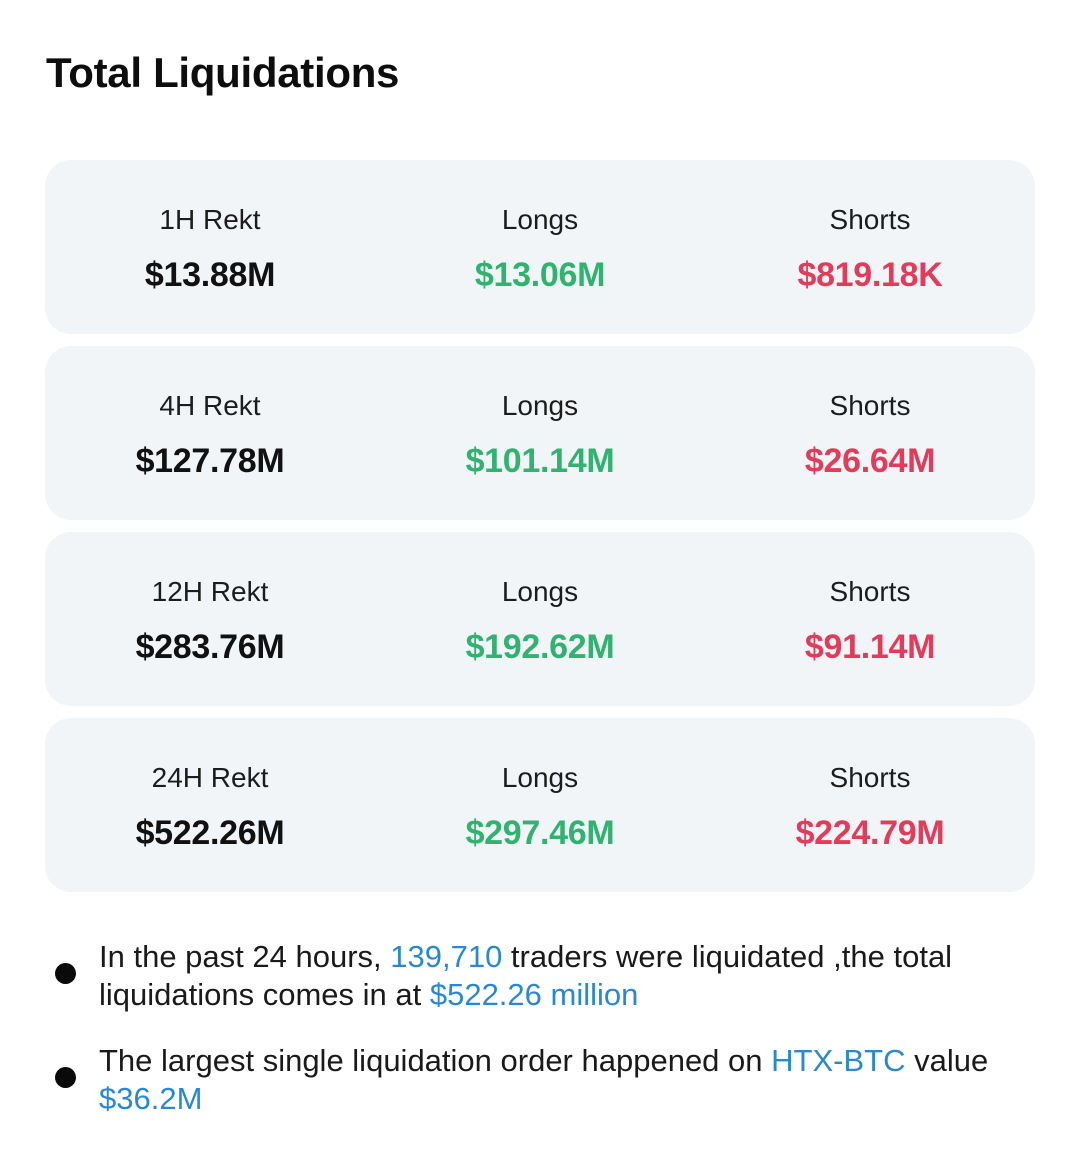 This screenshot has width=1080, height=1152. What do you see at coordinates (210, 219) in the screenshot?
I see `period-label: 1H Rekt` at bounding box center [210, 219].